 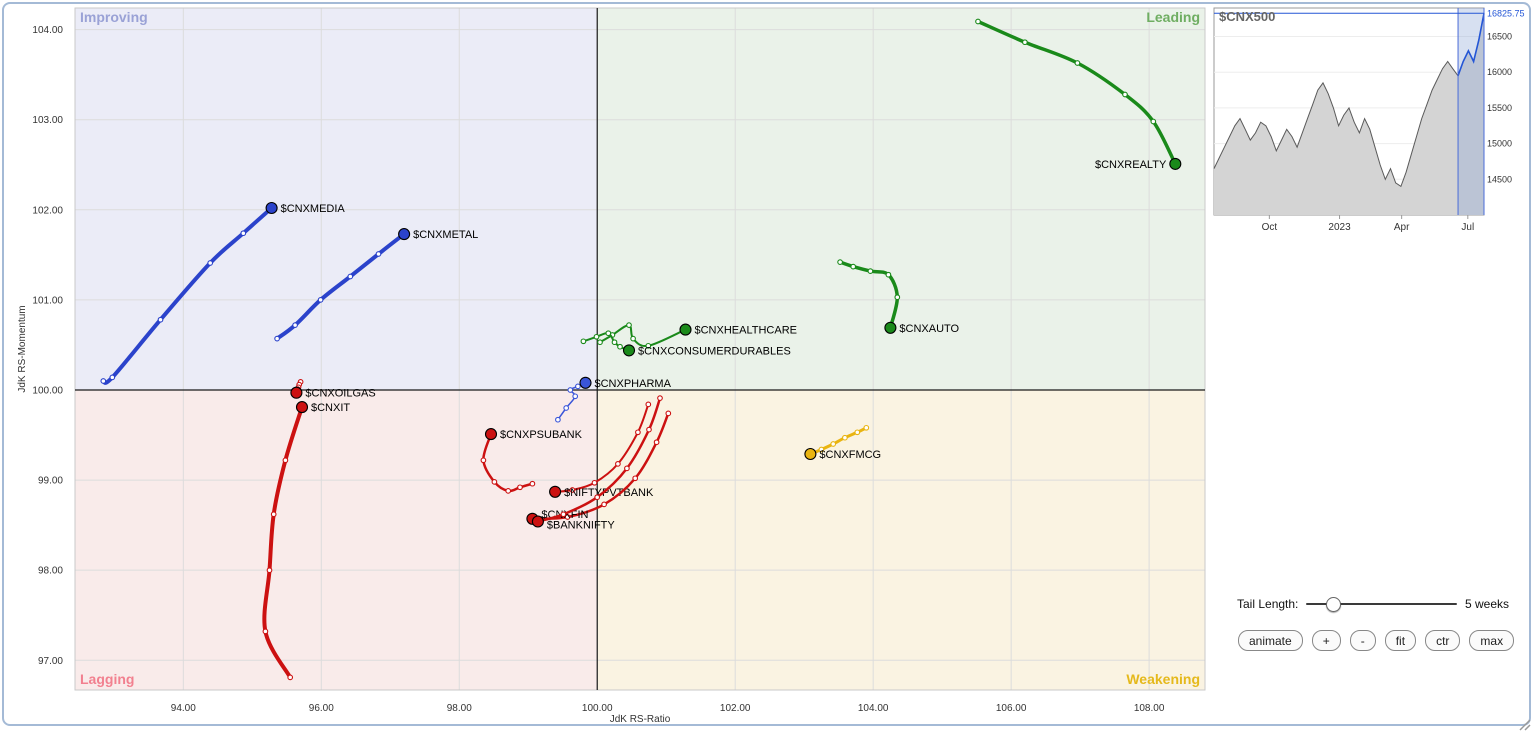 What do you see at coordinates (929, 329) in the screenshot?
I see `series-label: $CNXAUTO` at bounding box center [929, 329].